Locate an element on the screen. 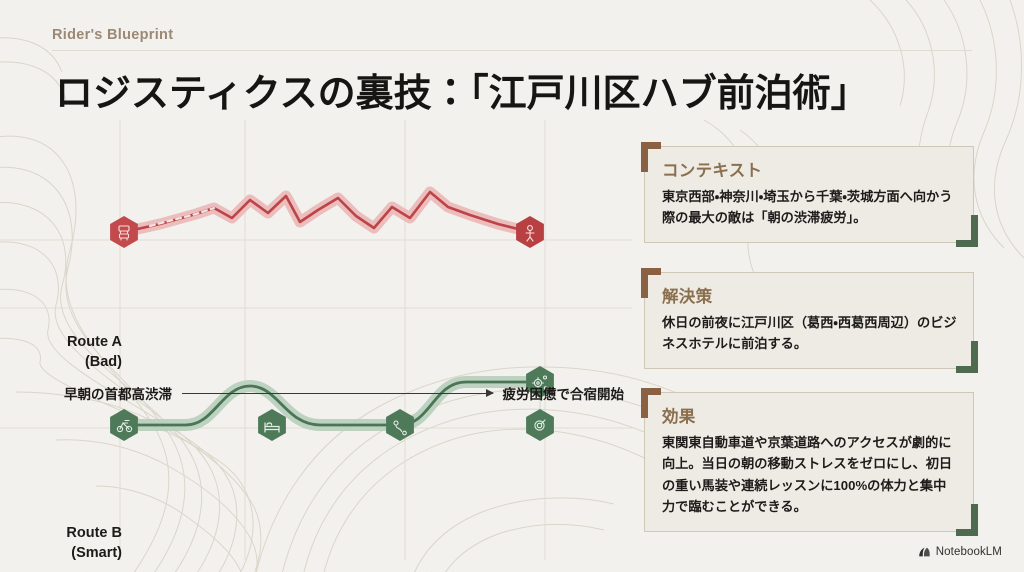 This screenshot has height=572, width=1024. route-map-icon is located at coordinates (400, 428).